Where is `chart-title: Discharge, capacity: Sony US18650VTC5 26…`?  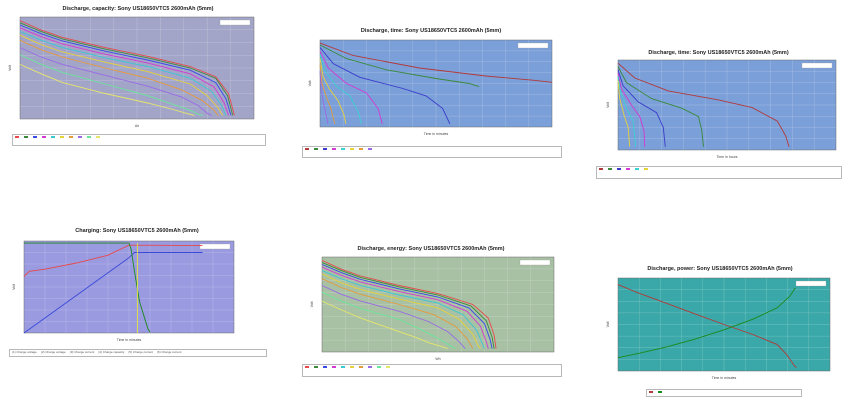 chart-title: Discharge, capacity: Sony US18650VTC5 26… is located at coordinates (138, 9).